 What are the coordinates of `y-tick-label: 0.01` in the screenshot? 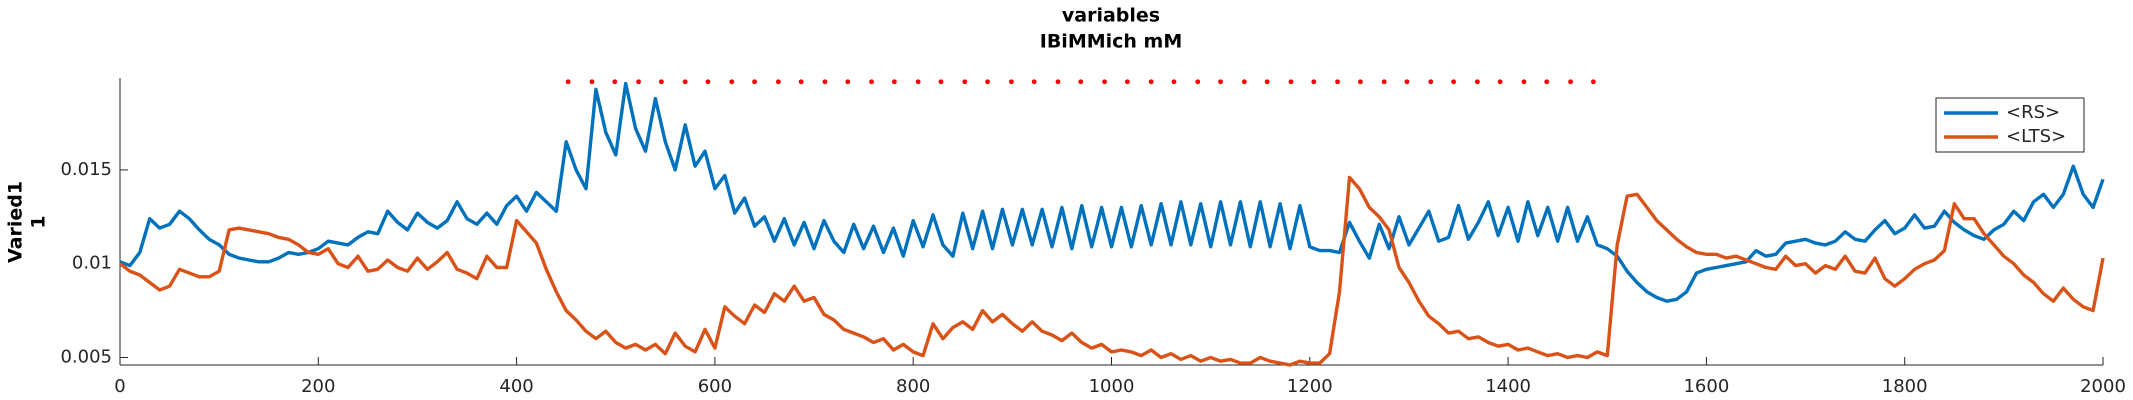 It's located at (92, 263).